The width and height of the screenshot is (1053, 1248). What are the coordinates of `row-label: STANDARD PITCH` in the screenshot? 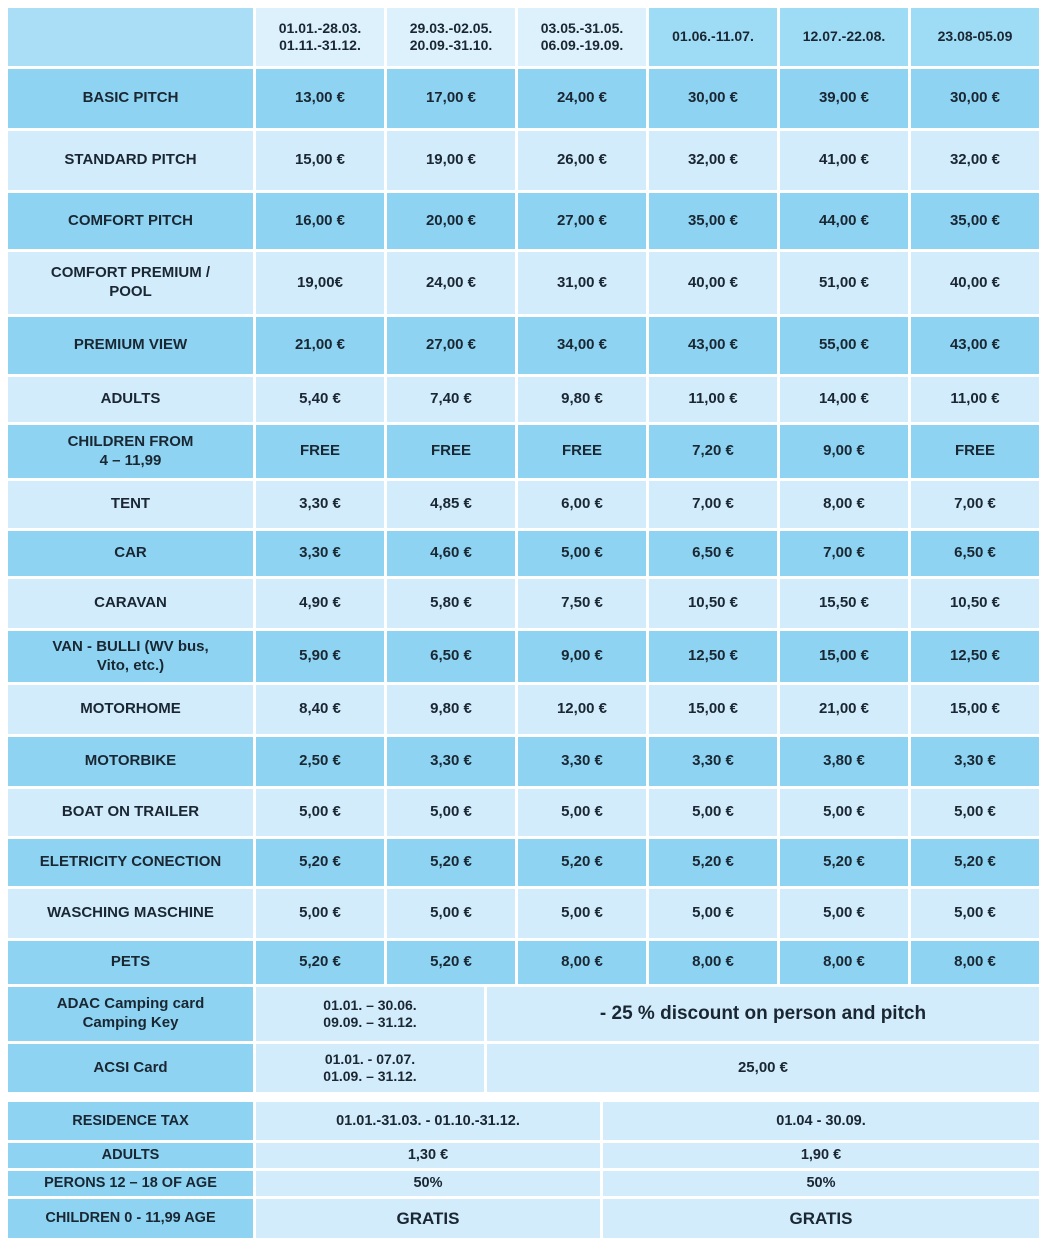 It's located at (130, 160).